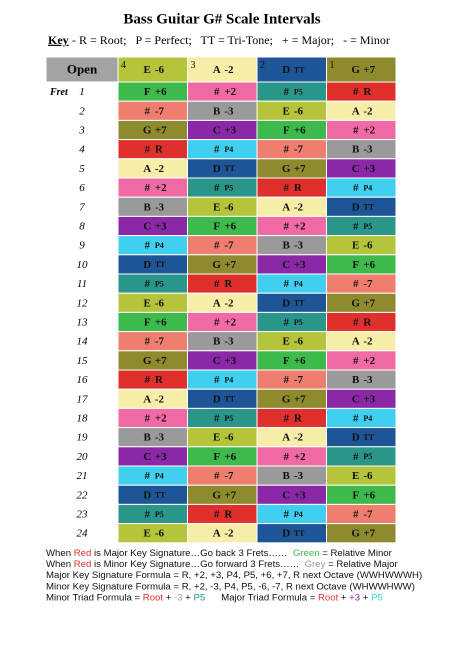  Describe the element at coordinates (147, 92) in the screenshot. I see `note: F` at that location.